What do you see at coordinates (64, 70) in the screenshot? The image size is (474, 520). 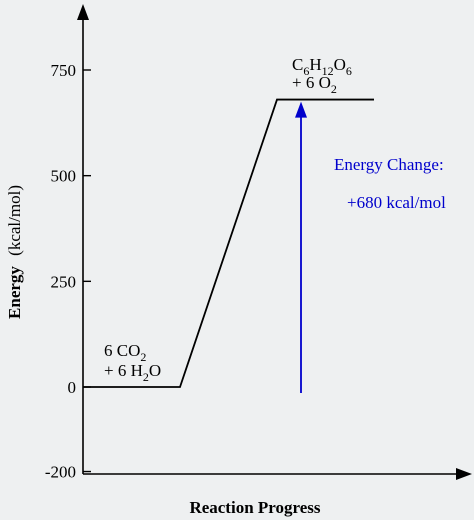 I see `y-tick-label: 750` at bounding box center [64, 70].